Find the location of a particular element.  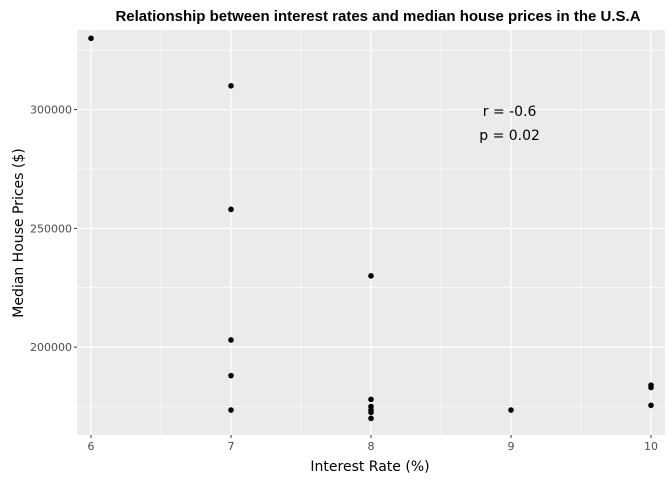

y-axis-title: Median House Prices ($) is located at coordinates (19, 232).